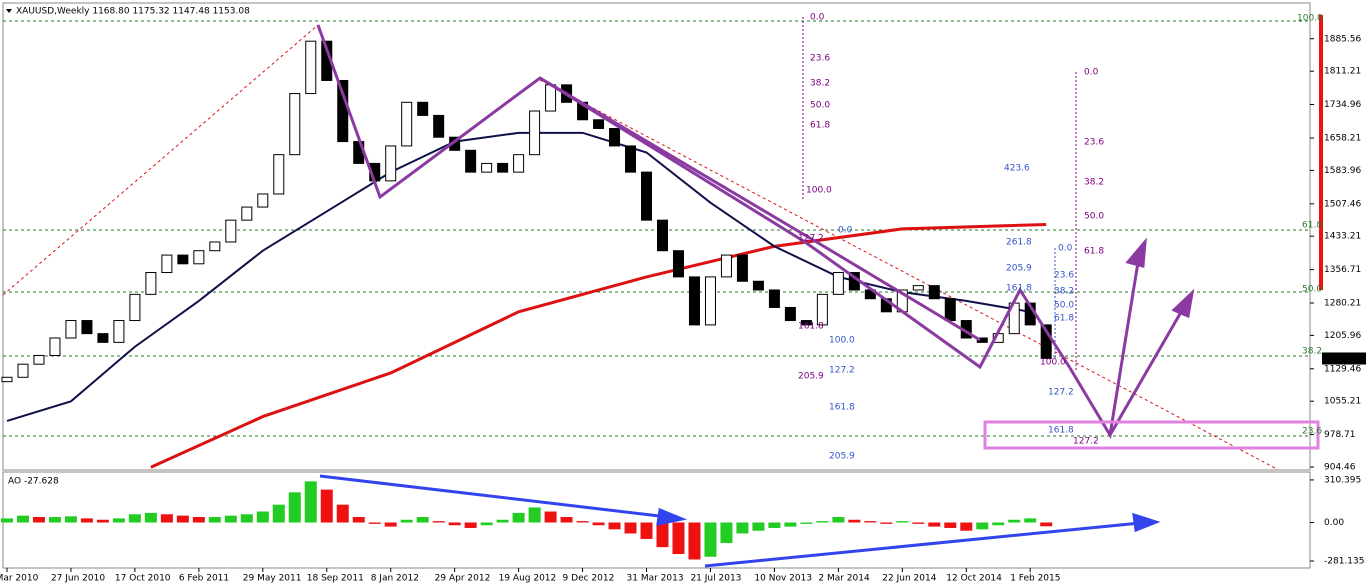  I want to click on menu-icon, so click(9, 11).